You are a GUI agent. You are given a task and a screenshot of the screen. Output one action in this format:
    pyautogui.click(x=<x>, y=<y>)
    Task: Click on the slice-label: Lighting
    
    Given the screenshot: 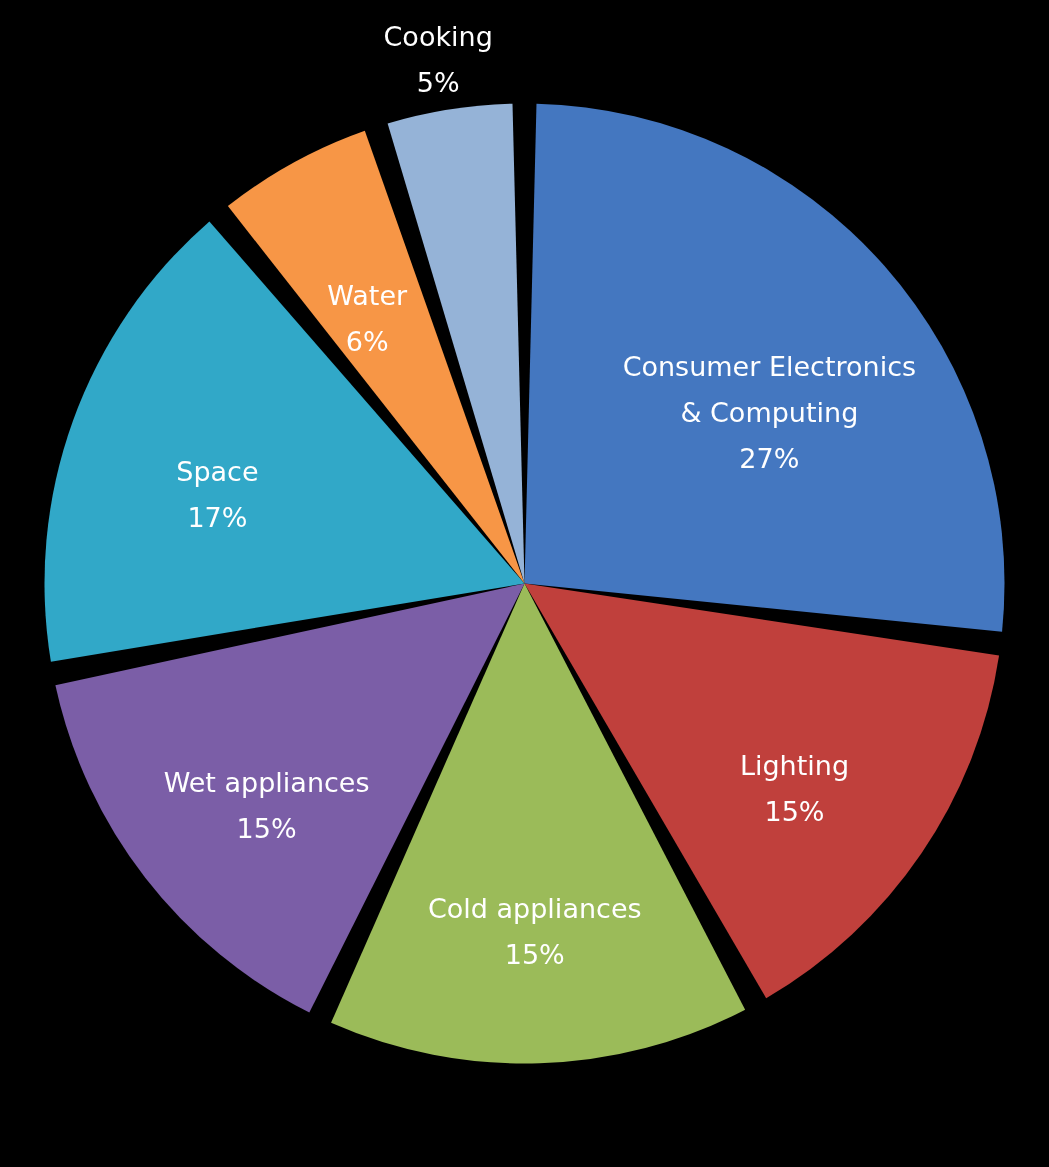 What is the action you would take?
    pyautogui.click(x=794, y=765)
    